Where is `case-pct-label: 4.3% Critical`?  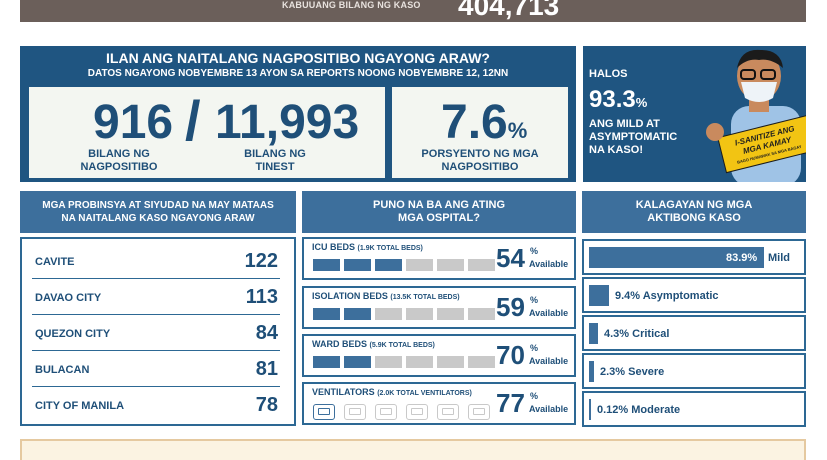
case-pct-label: 4.3% Critical is located at coordinates (636, 334).